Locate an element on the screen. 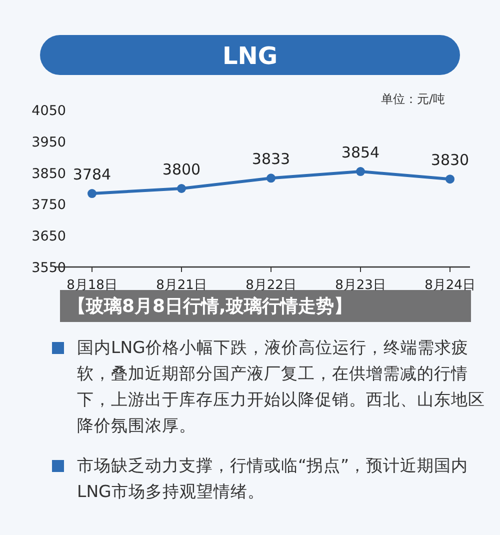 This screenshot has width=500, height=535. y-tick-label: 3850 is located at coordinates (49, 174).